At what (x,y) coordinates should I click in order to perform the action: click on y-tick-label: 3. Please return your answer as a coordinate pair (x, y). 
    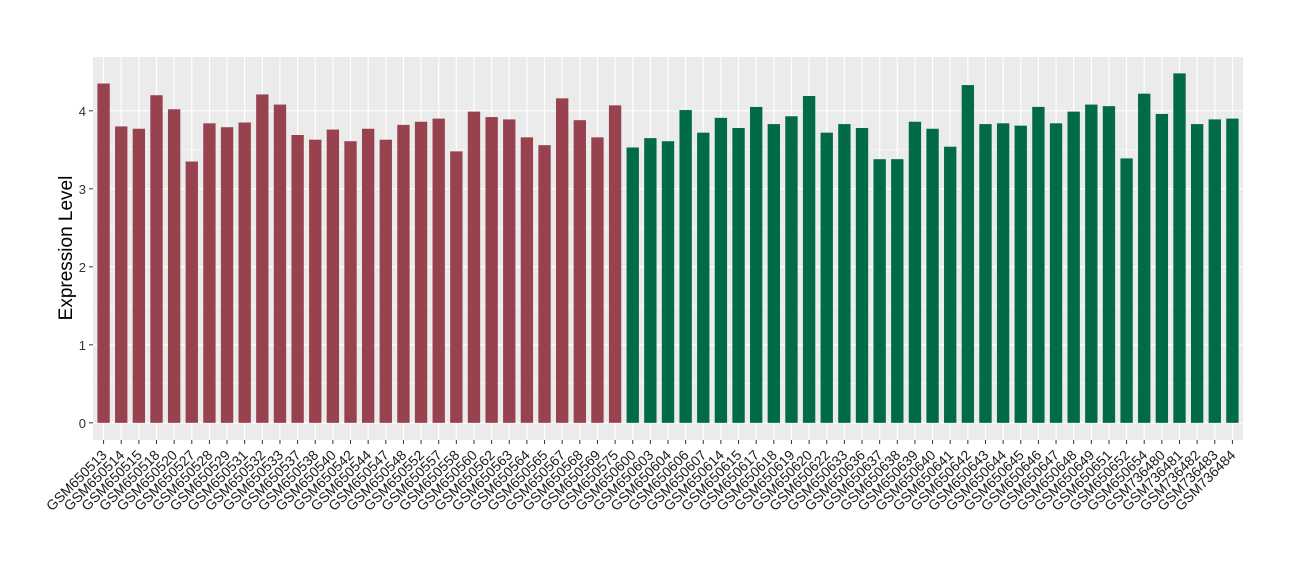
    Looking at the image, I should click on (82, 189).